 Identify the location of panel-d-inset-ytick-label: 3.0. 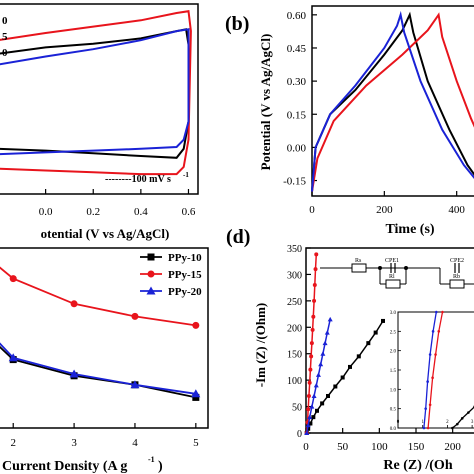
(393, 313).